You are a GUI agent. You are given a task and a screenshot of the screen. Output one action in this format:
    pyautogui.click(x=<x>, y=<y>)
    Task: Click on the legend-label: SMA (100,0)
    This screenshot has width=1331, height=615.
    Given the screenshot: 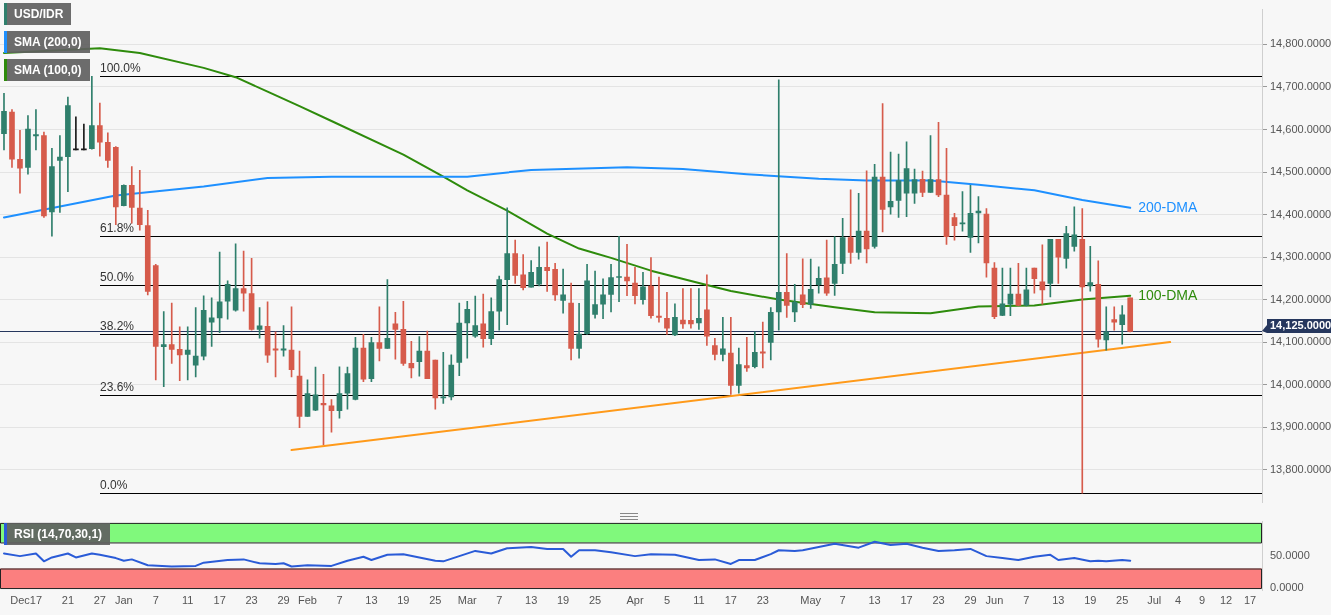 What is the action you would take?
    pyautogui.click(x=47, y=70)
    